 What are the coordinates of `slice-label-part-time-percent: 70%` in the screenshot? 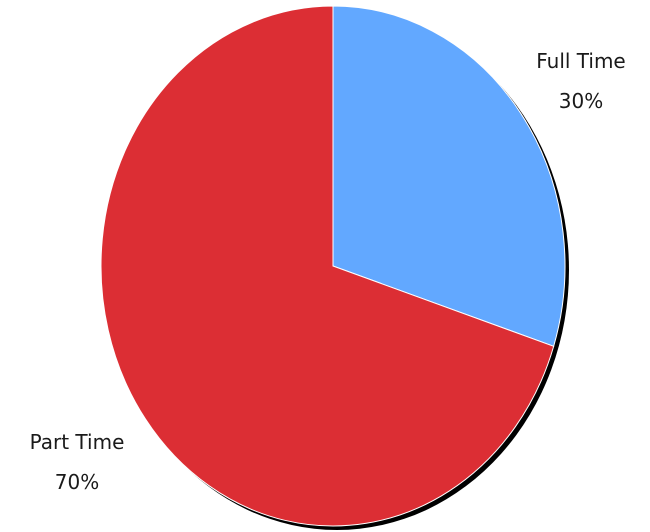 It's located at (77, 482).